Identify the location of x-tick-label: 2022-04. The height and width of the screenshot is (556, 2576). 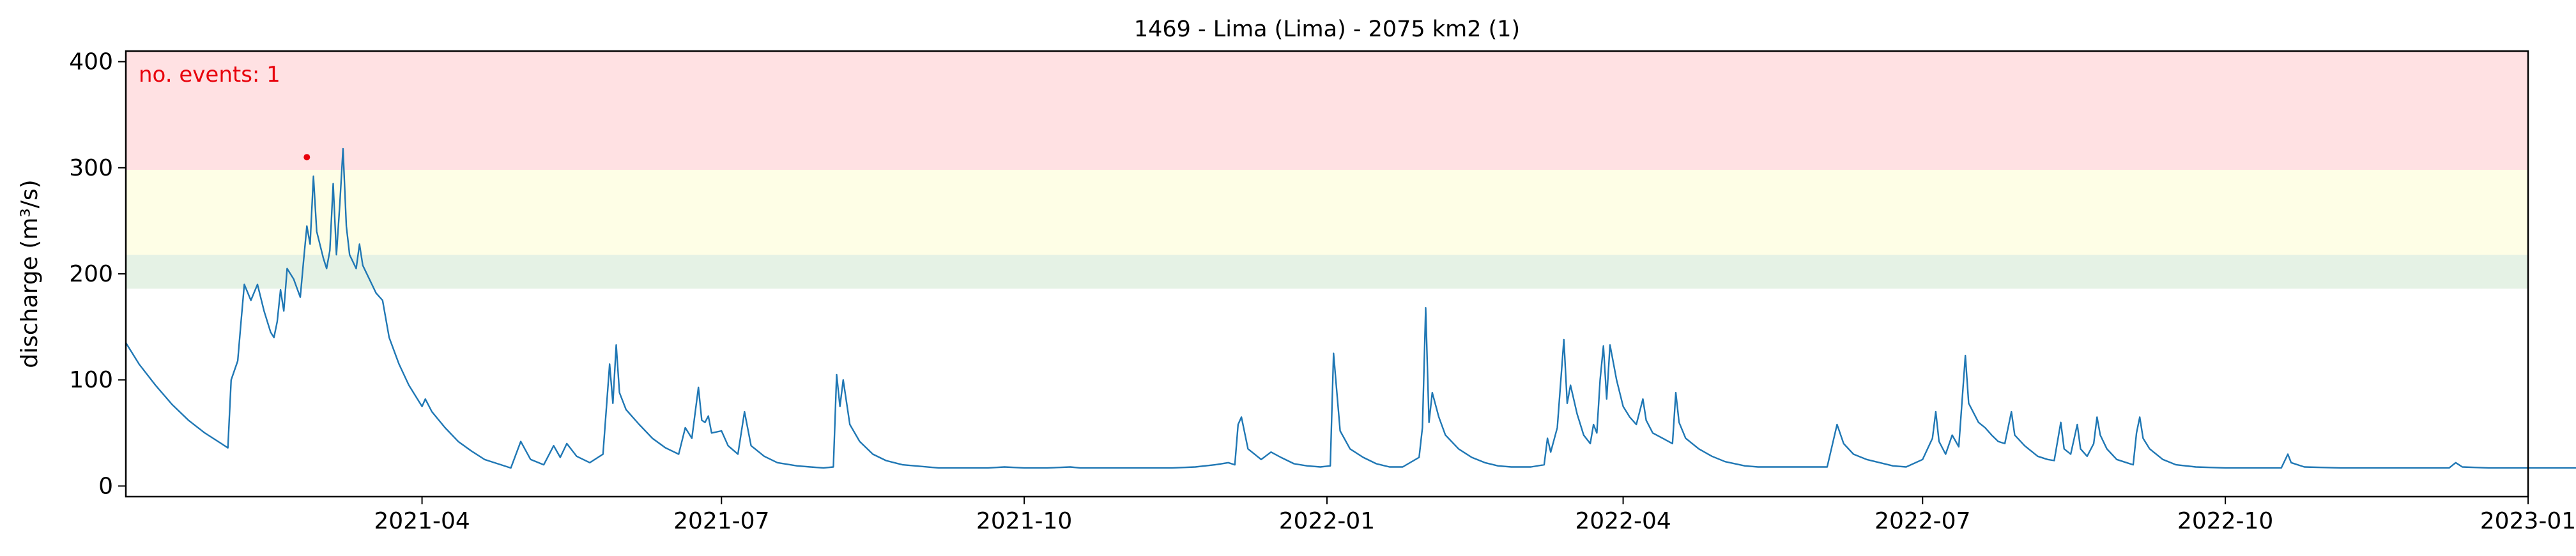
(1623, 521).